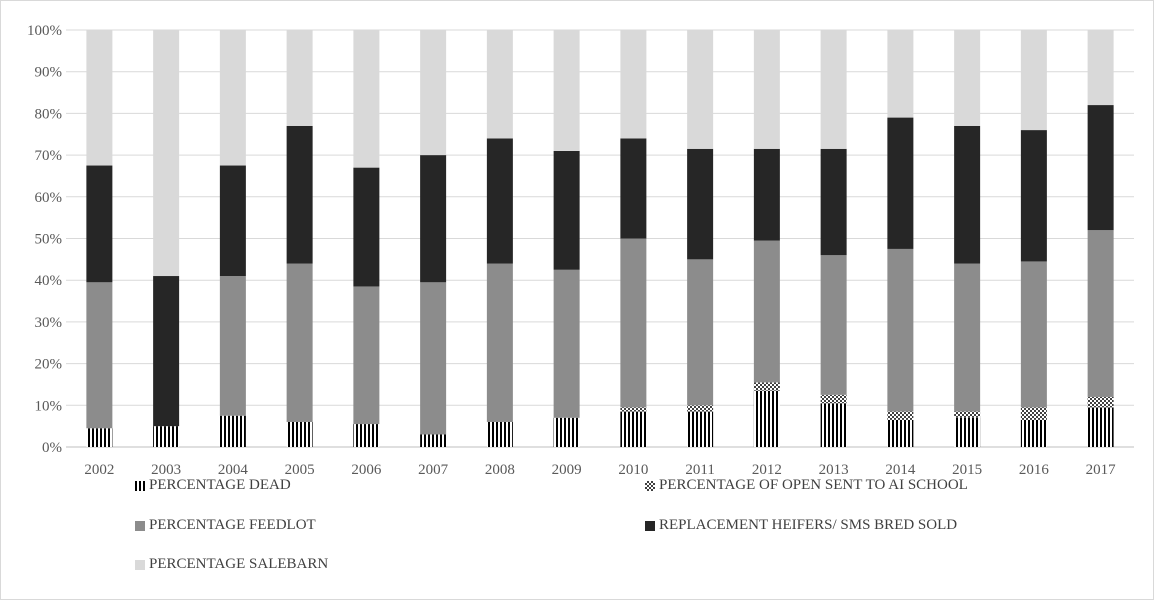 The height and width of the screenshot is (600, 1154). I want to click on bar-segment-percentage-feedlot-2013, so click(833, 325).